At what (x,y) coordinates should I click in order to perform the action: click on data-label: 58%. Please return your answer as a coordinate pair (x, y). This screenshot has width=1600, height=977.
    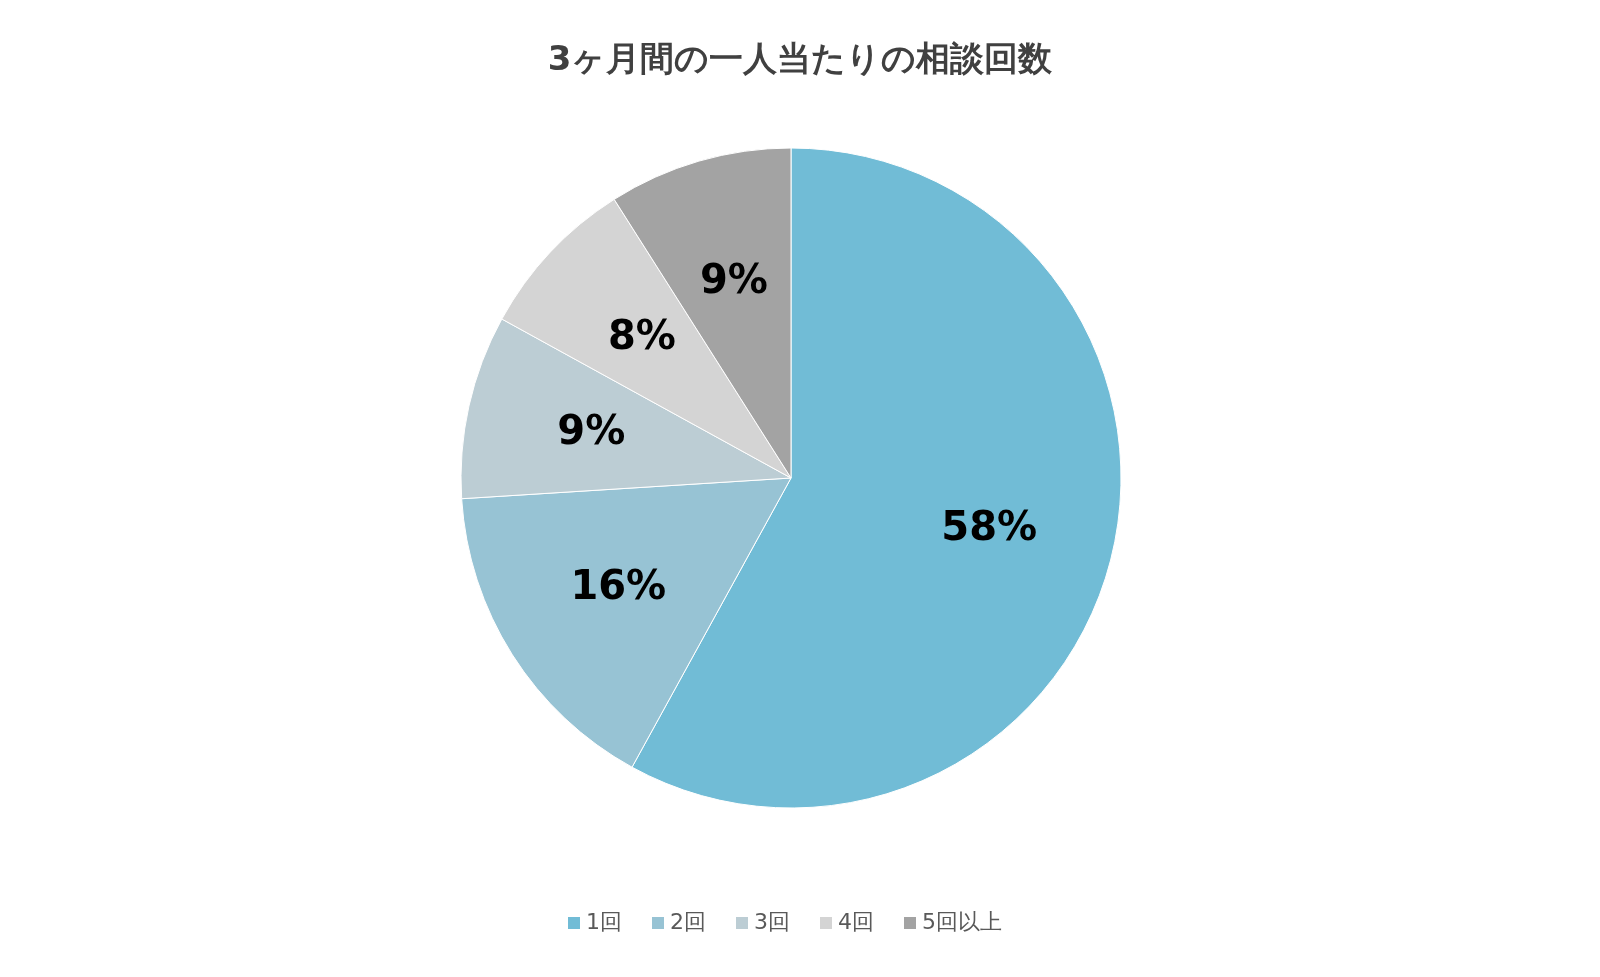
    Looking at the image, I should click on (989, 525).